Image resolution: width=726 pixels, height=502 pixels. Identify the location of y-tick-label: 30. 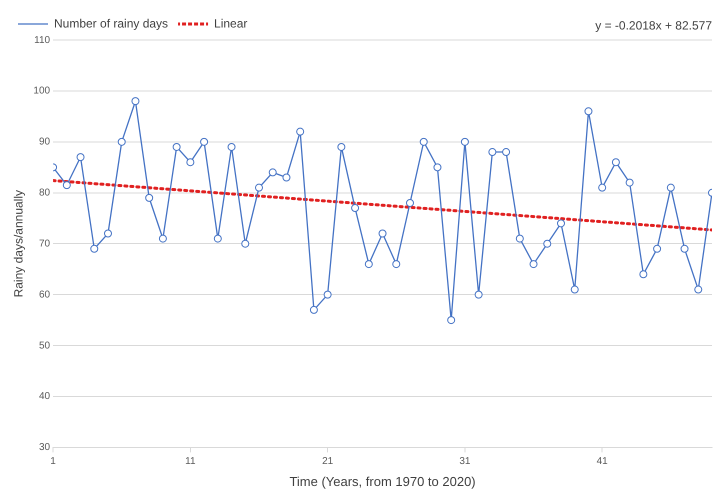
(44, 448).